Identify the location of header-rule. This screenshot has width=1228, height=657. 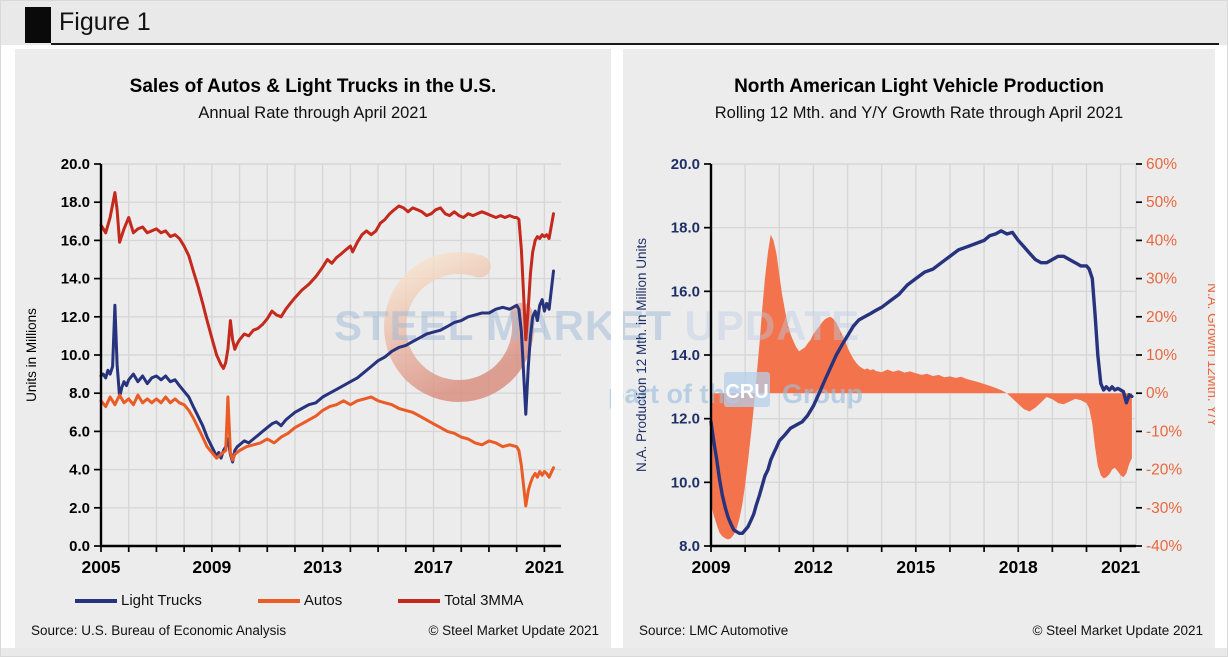
(635, 44).